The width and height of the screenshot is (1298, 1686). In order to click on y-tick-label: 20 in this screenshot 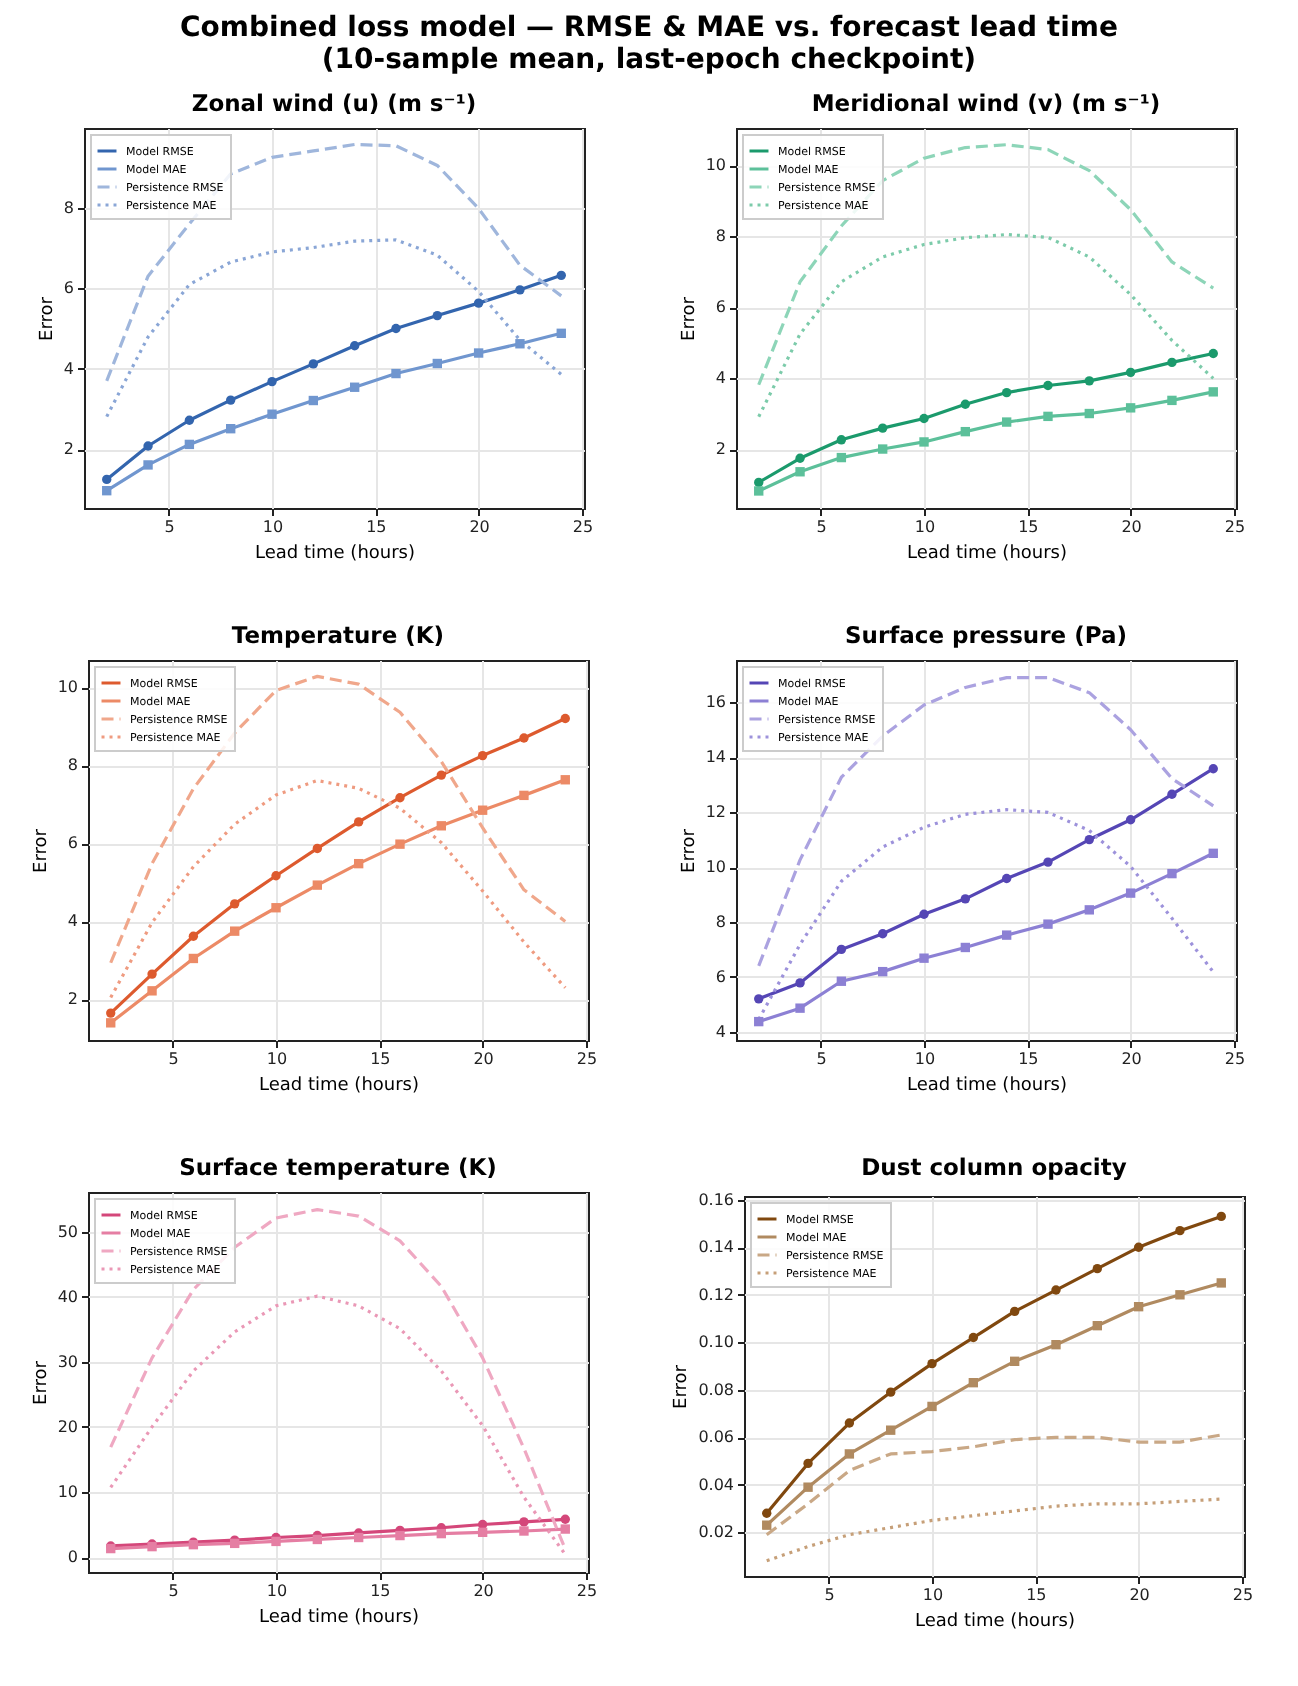, I will do `click(67, 1426)`.